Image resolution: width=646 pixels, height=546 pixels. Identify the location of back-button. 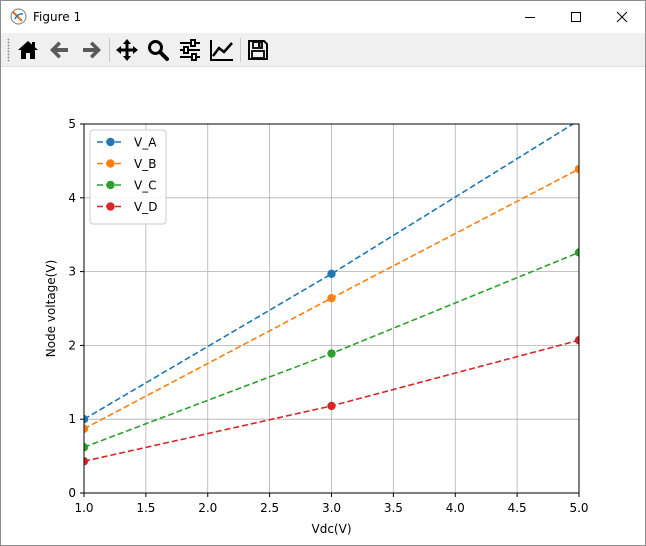
(60, 50).